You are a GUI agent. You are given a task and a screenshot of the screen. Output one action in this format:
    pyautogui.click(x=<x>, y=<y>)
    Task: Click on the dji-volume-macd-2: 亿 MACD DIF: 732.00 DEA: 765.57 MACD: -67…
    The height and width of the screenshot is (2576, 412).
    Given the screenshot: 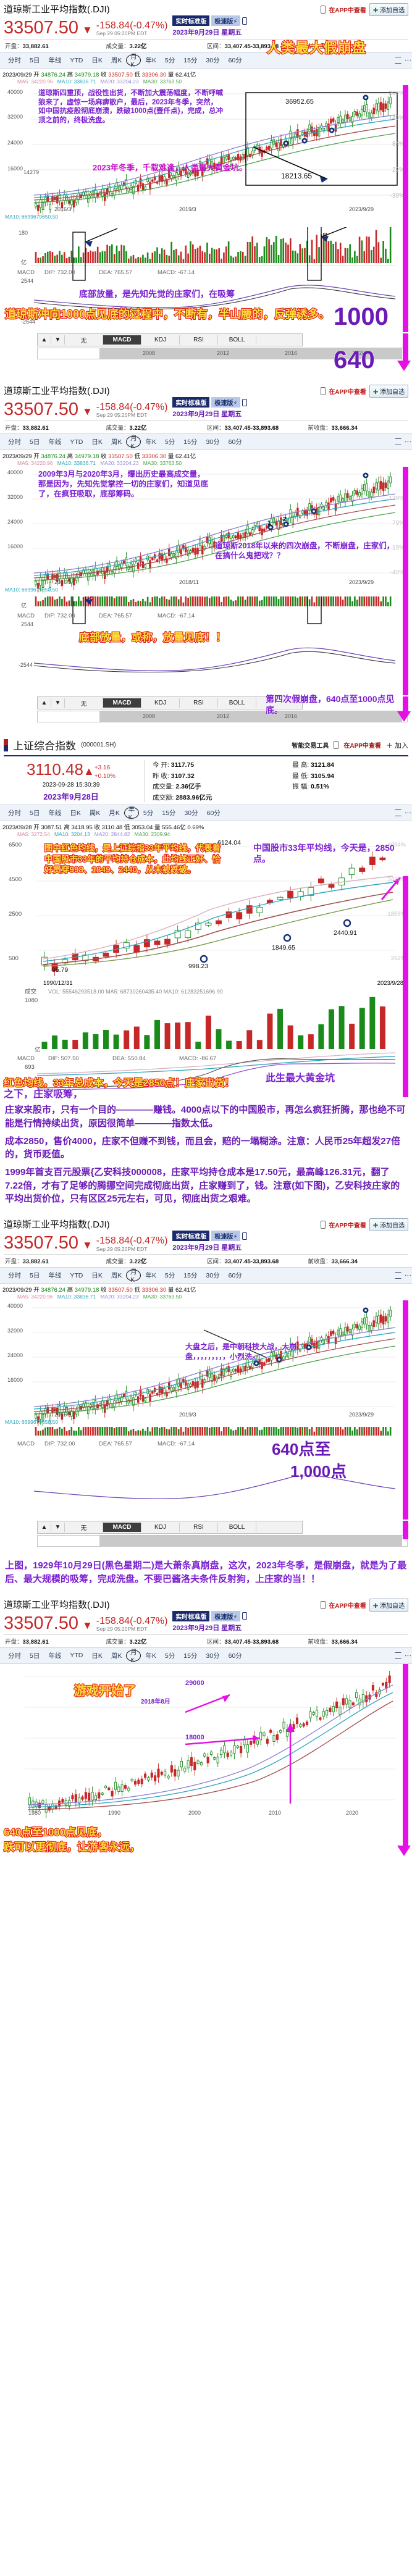 What is the action you would take?
    pyautogui.click(x=206, y=645)
    